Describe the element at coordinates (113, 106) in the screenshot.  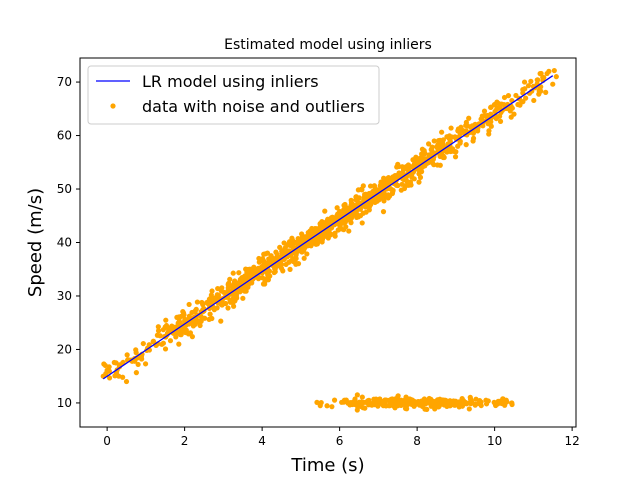
I see `legend-marker-swatch` at that location.